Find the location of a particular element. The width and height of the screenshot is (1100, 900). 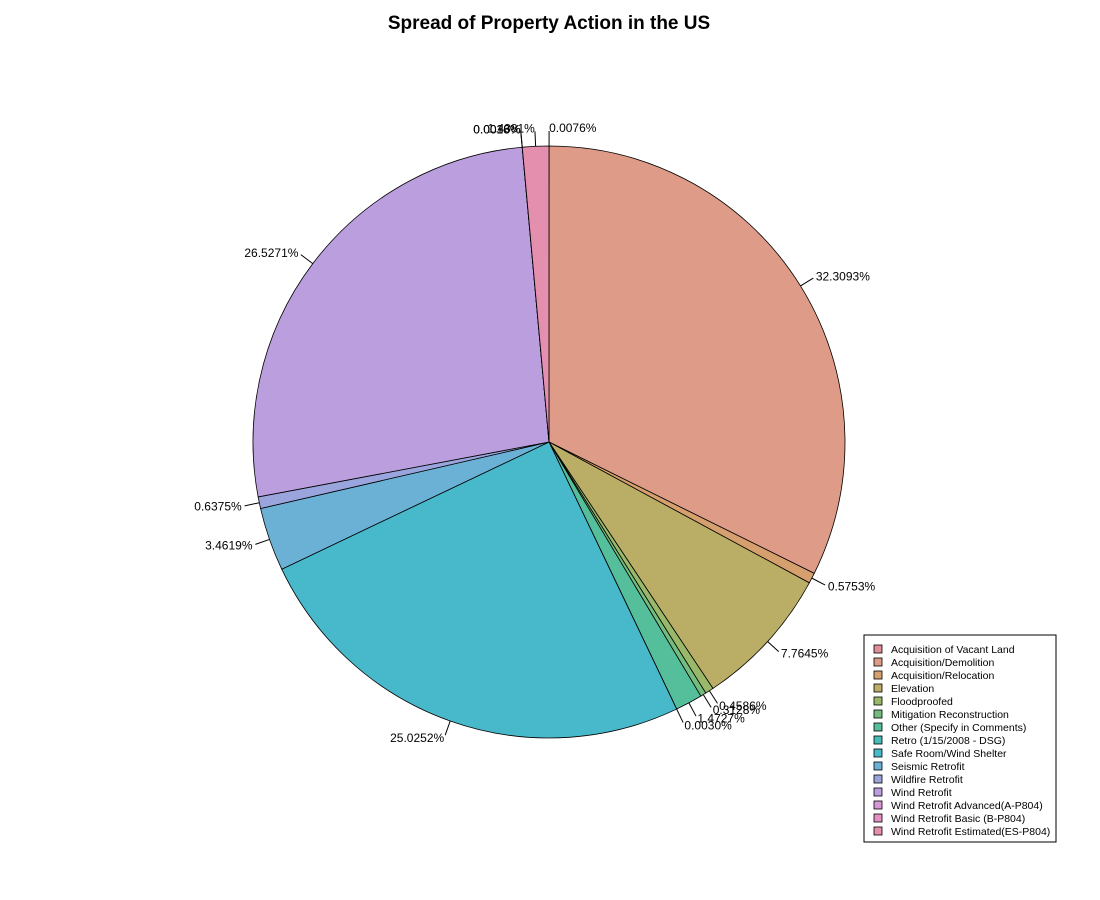

legend-label: Wind Retrofit Estimated(ES-P804) is located at coordinates (970, 832).